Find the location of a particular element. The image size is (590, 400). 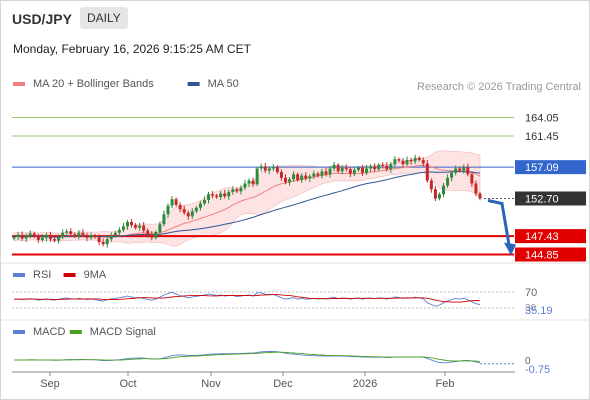

x-tick-label-3: Dec is located at coordinates (283, 384).